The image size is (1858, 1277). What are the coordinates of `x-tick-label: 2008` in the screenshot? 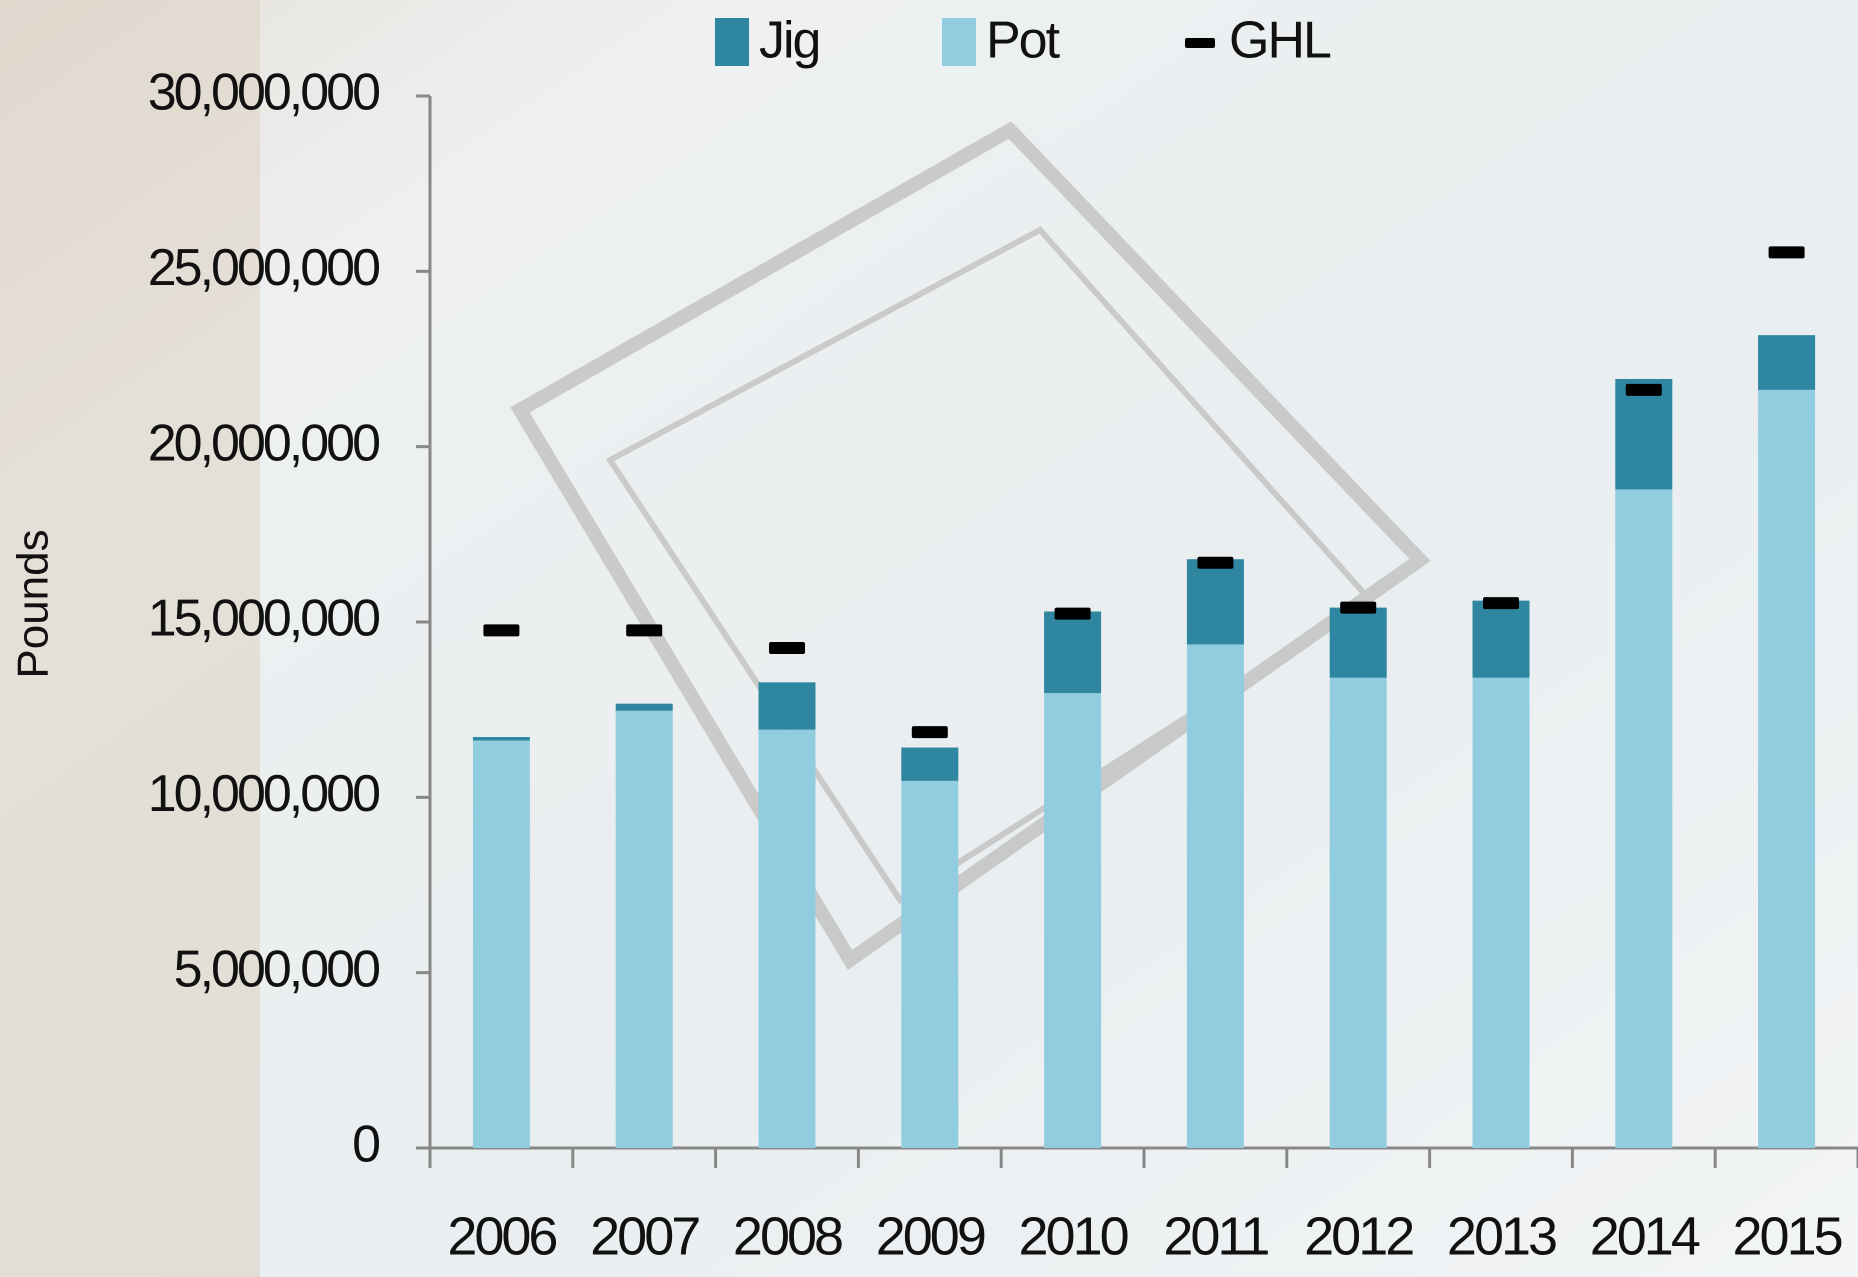 It's located at (787, 1236).